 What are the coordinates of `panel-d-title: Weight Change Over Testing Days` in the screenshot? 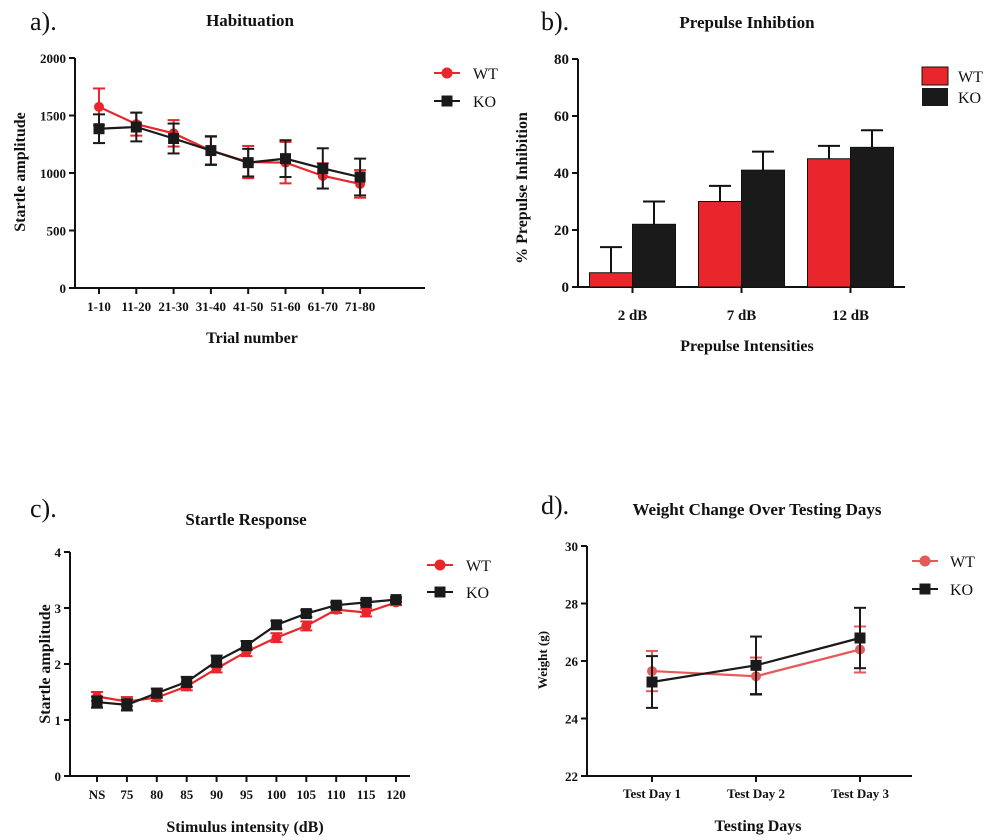 It's located at (756, 509).